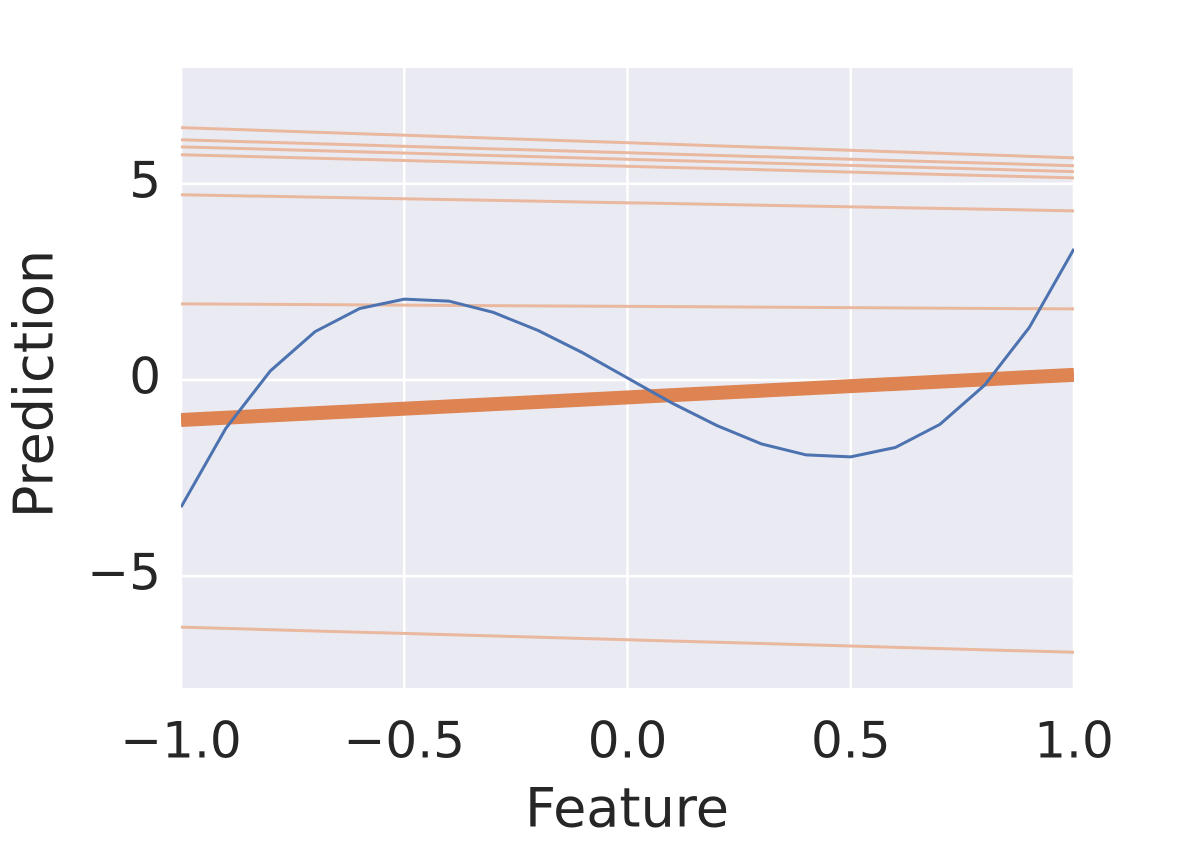  I want to click on y-tick-label: 0, so click(145, 376).